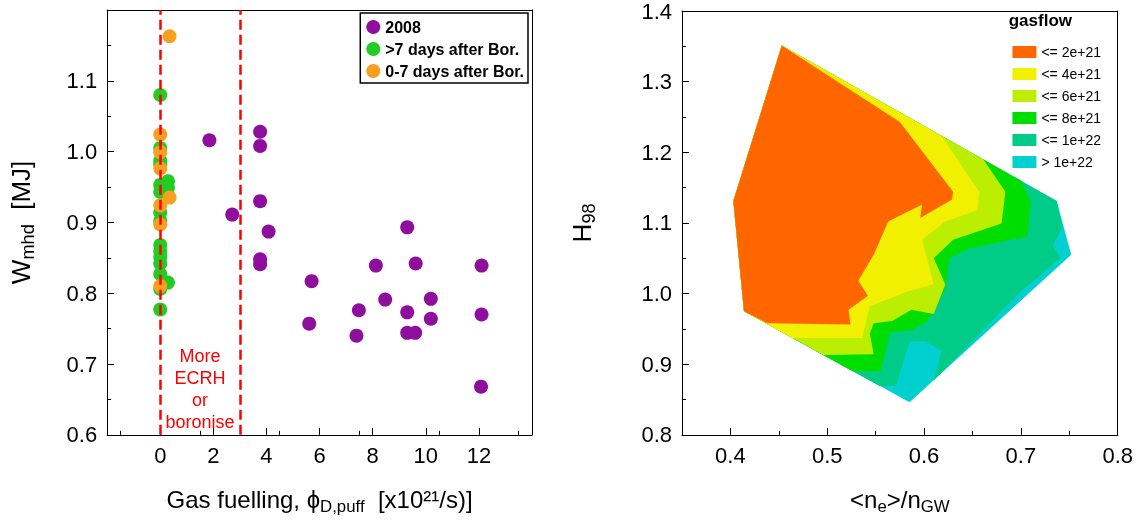 The width and height of the screenshot is (1136, 520). I want to click on legend-label: <= 2e+21, so click(1071, 52).